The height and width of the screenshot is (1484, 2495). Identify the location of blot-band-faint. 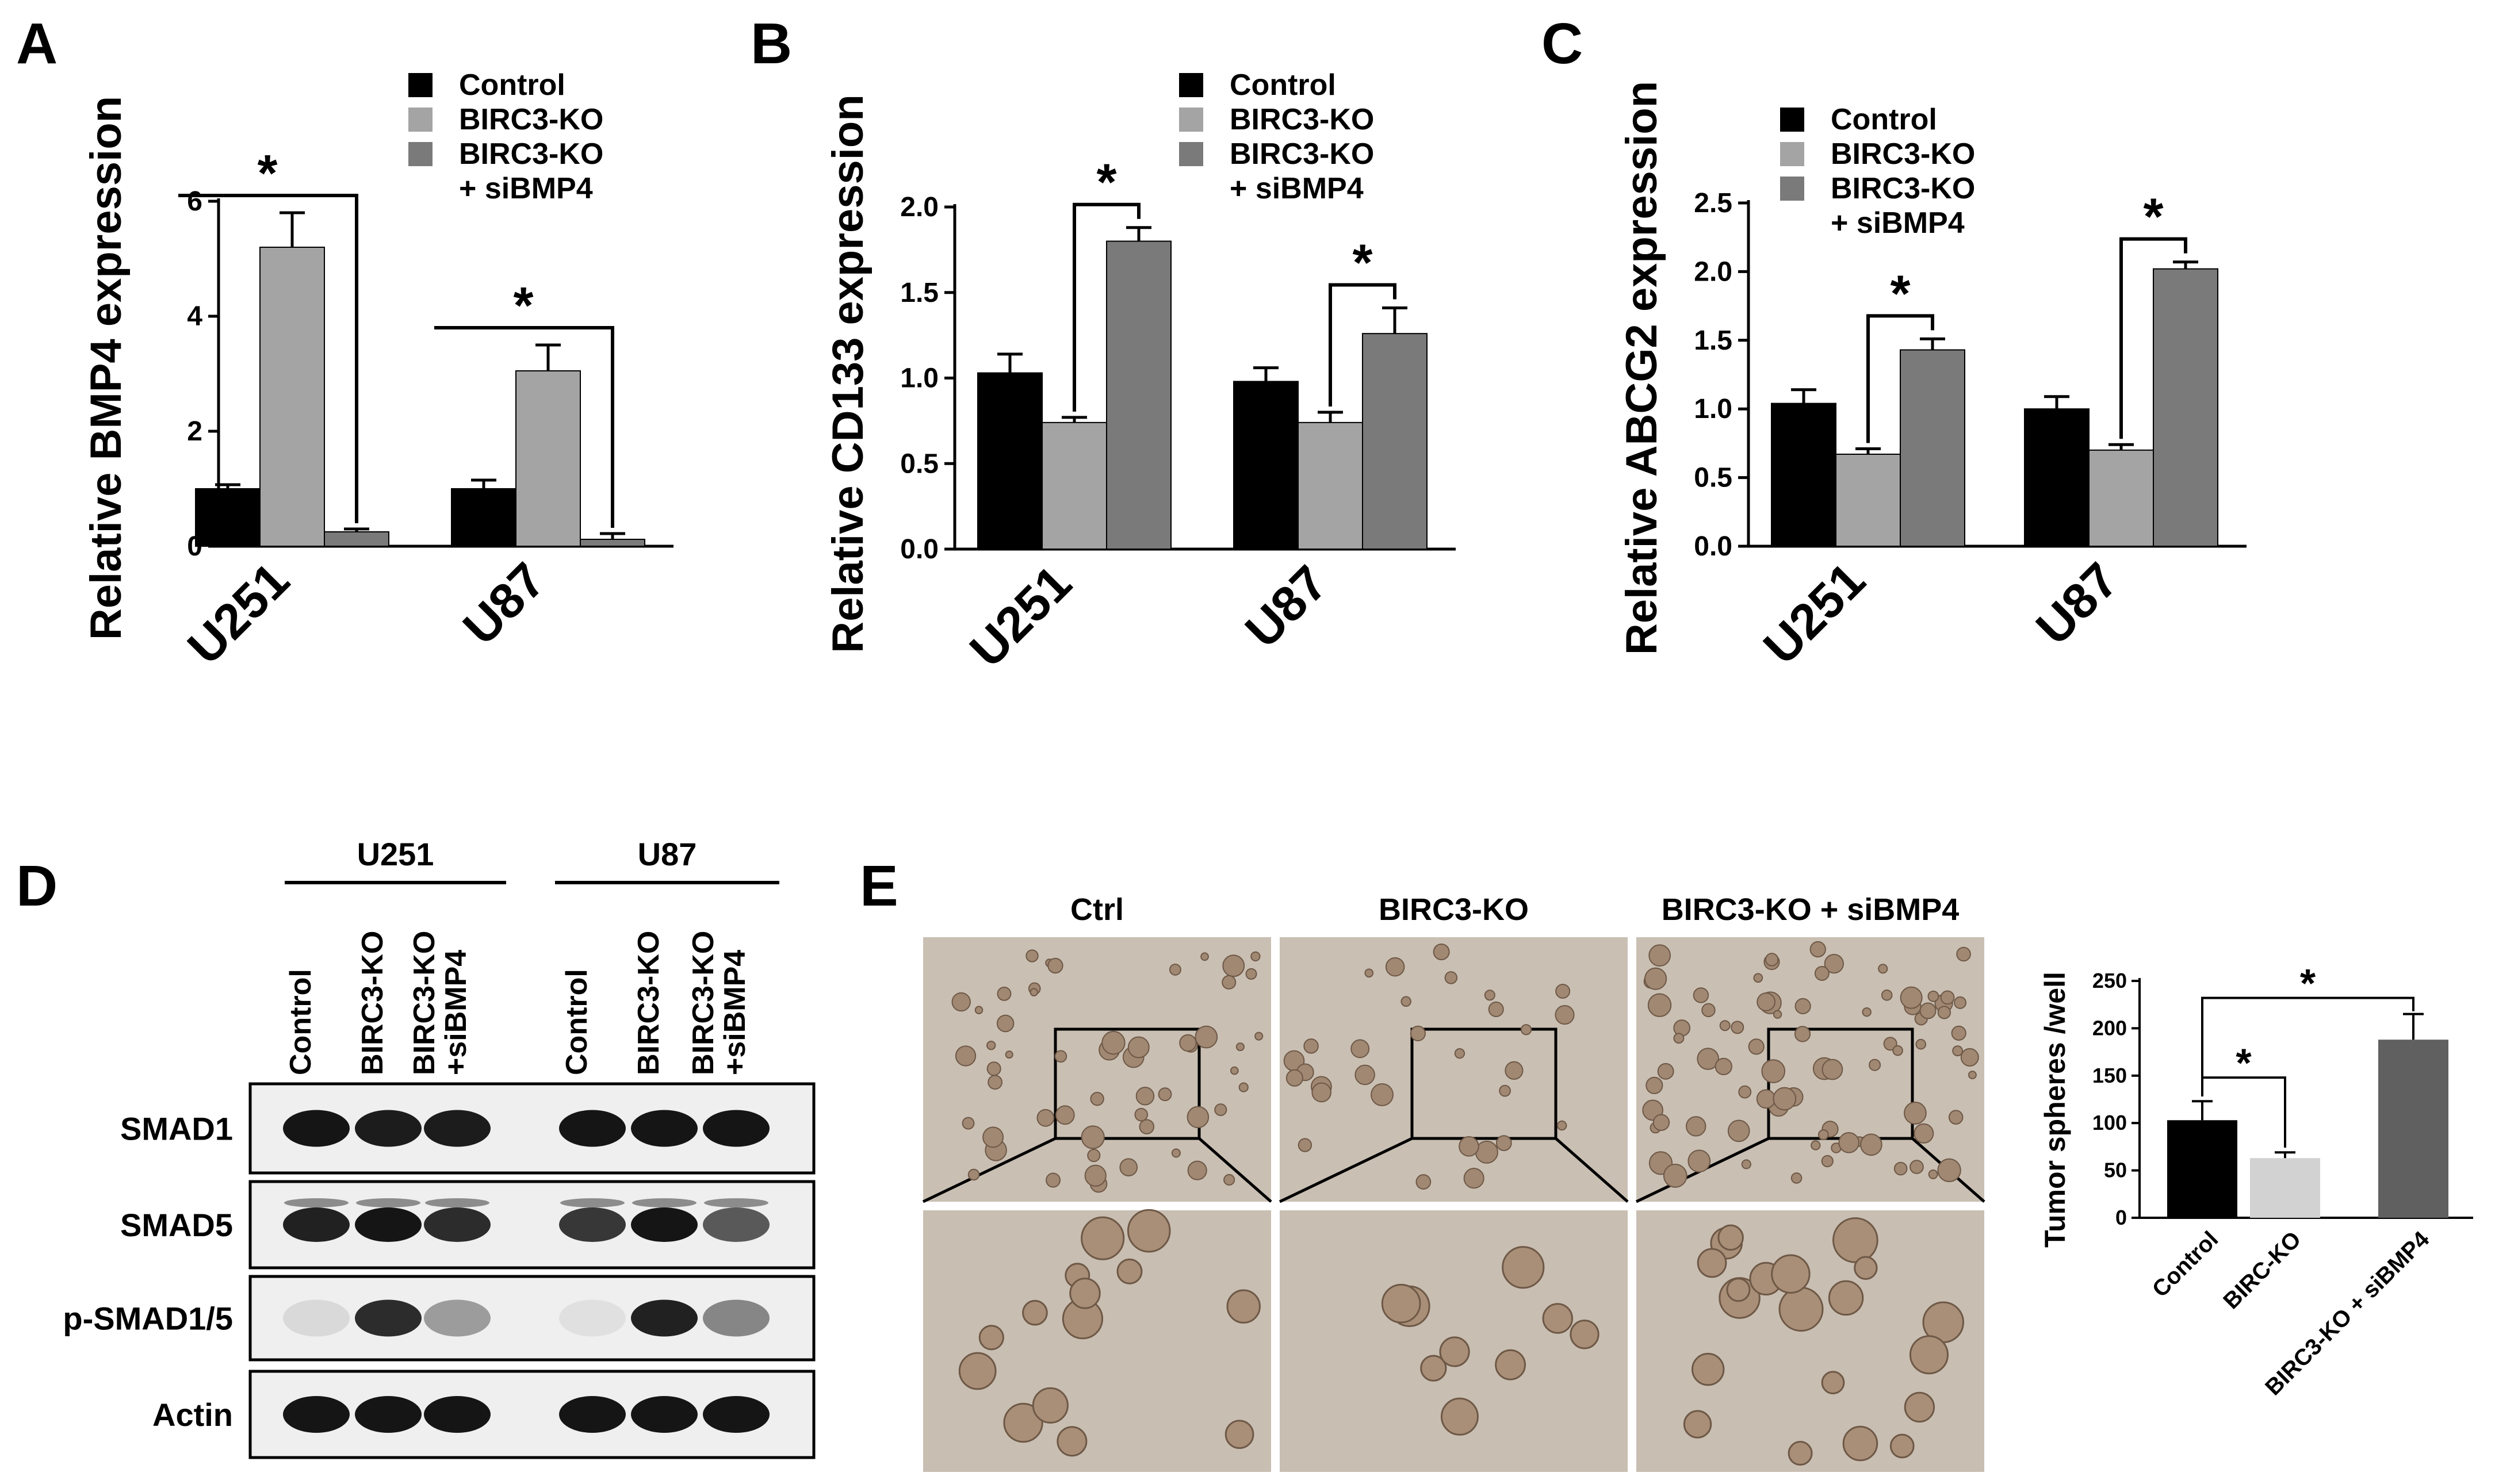
(664, 1202).